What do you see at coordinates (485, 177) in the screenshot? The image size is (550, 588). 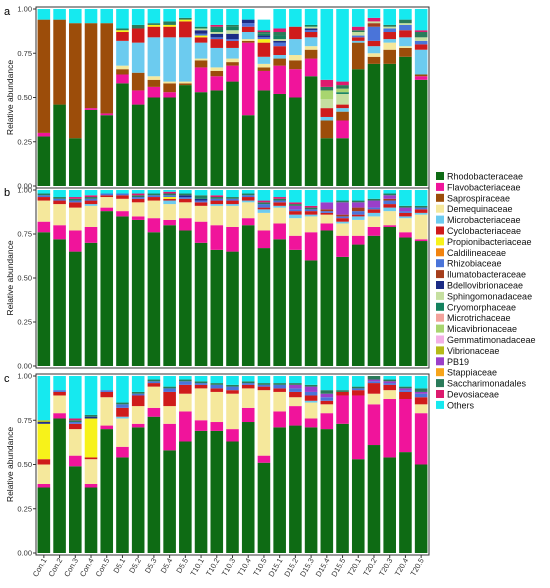 I see `legend-label: Rhodobacteraceae` at bounding box center [485, 177].